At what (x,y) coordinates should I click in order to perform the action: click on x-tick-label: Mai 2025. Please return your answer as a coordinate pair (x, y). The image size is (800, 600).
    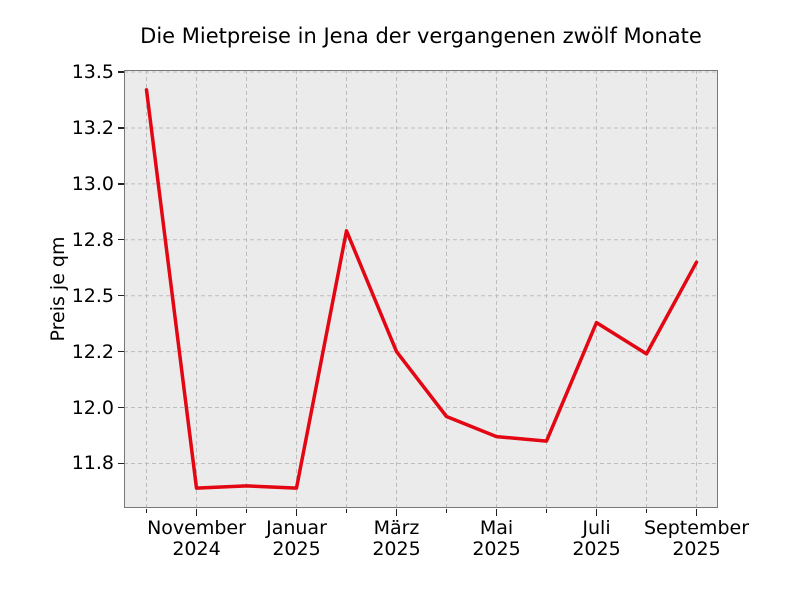
    Looking at the image, I should click on (497, 539).